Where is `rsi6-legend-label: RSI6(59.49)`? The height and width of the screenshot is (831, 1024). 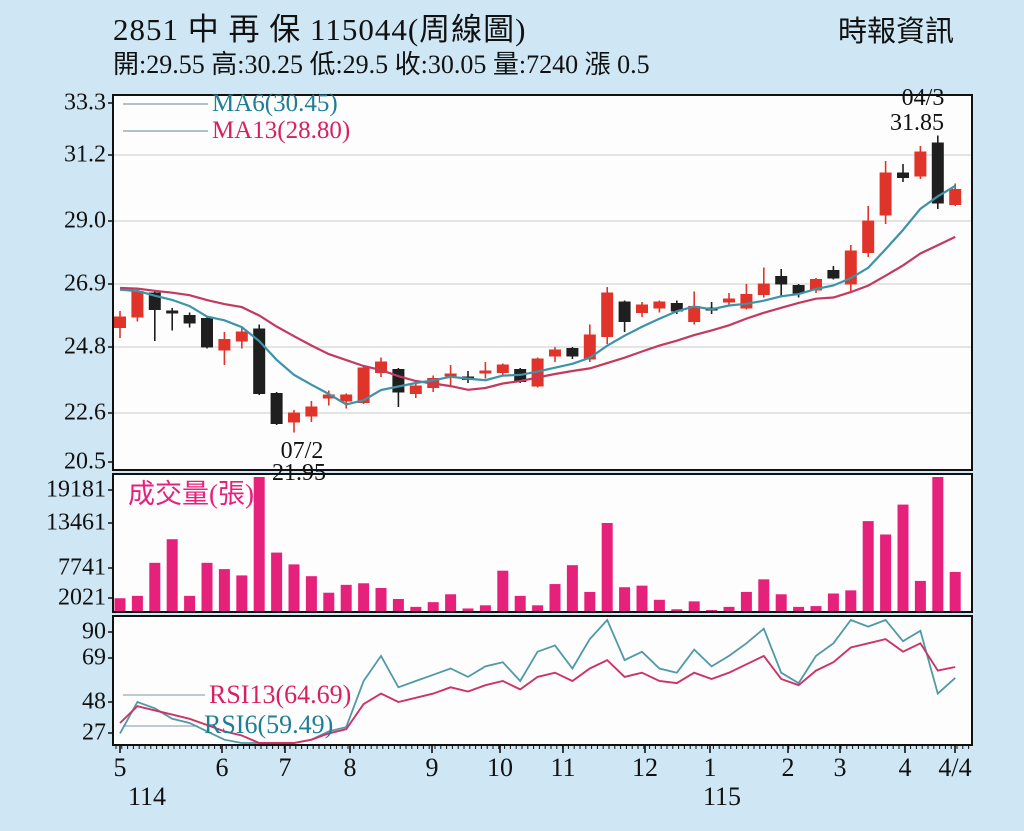 rsi6-legend-label: RSI6(59.49) is located at coordinates (269, 724).